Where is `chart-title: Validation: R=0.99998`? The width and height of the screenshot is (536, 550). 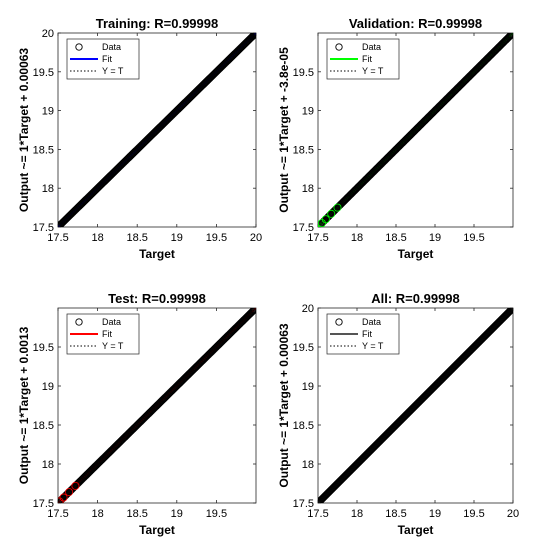
chart-title: Validation: R=0.99998 is located at coordinates (415, 23).